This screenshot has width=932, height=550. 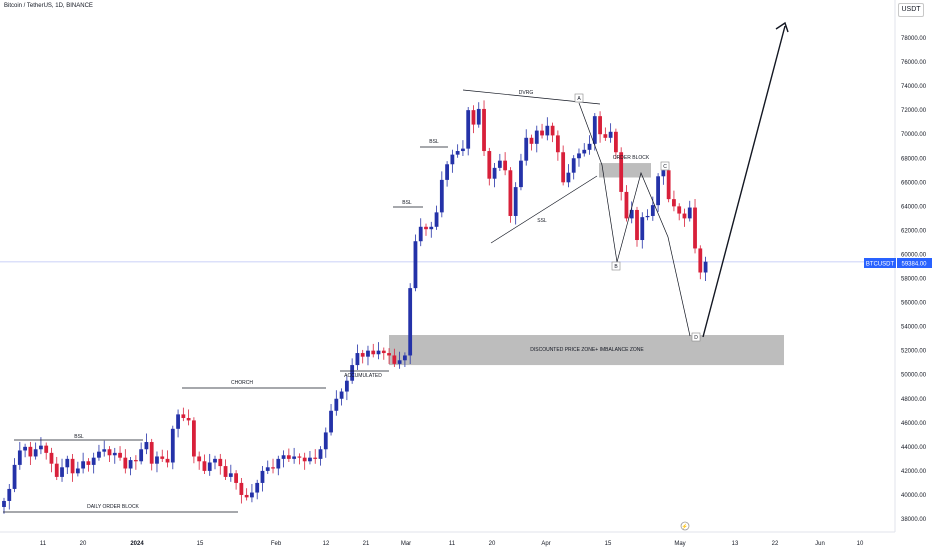 I want to click on projection-arrow-head, so click(x=782, y=27).